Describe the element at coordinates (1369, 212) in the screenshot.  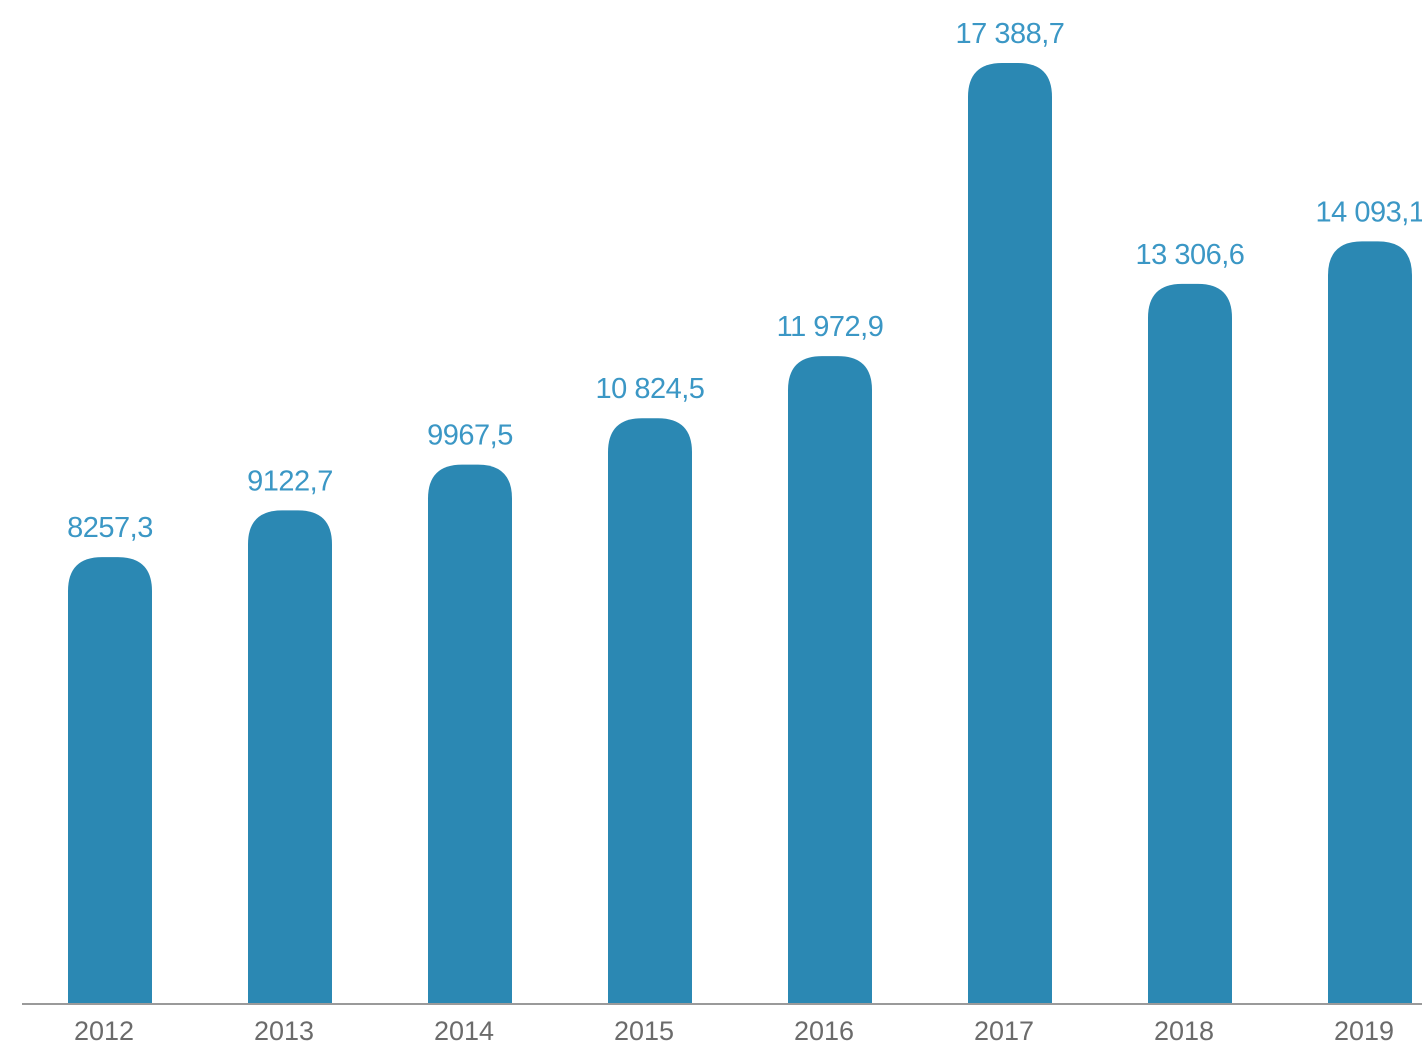
I see `value-label-2019: 14 093,1` at that location.